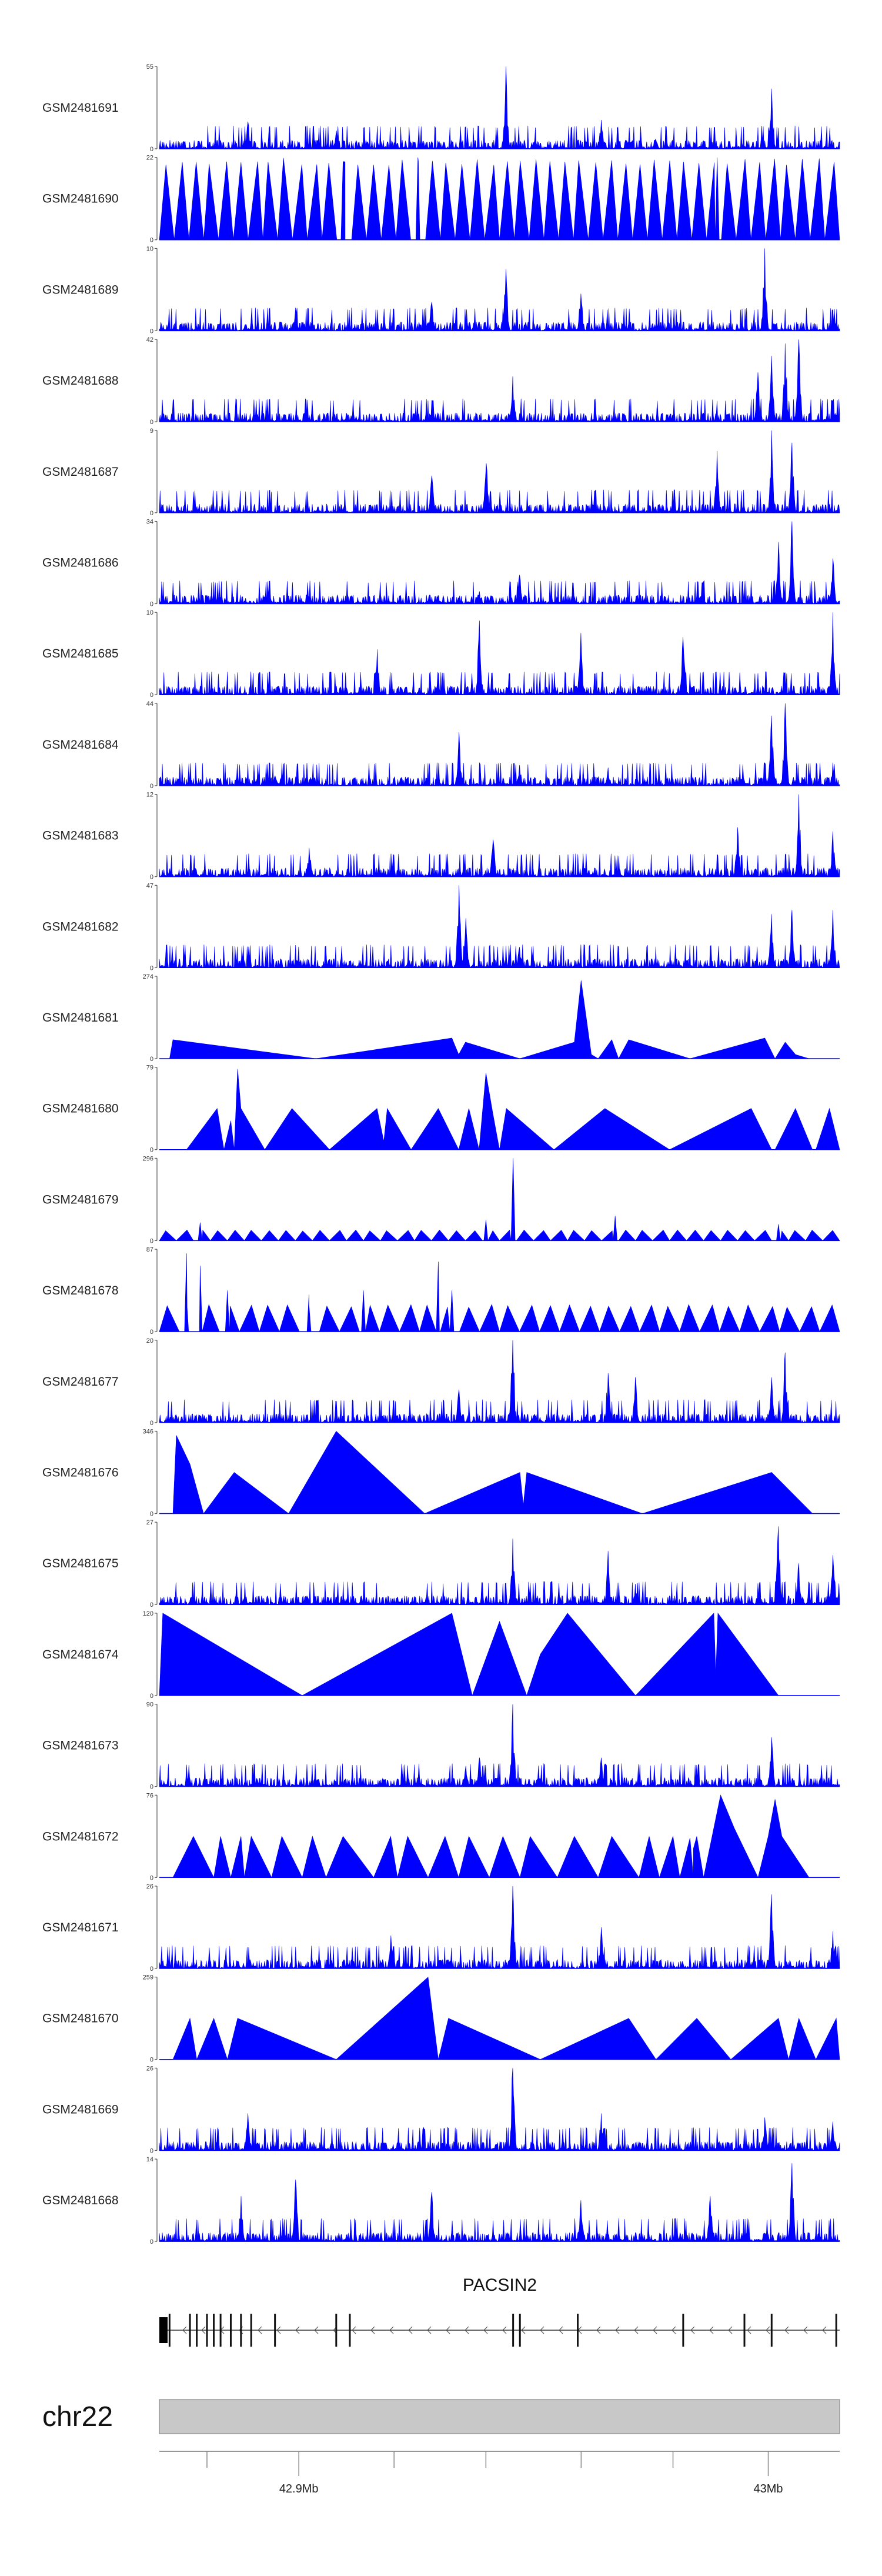 The image size is (882, 2576). What do you see at coordinates (149, 704) in the screenshot?
I see `y-max-label: 44` at bounding box center [149, 704].